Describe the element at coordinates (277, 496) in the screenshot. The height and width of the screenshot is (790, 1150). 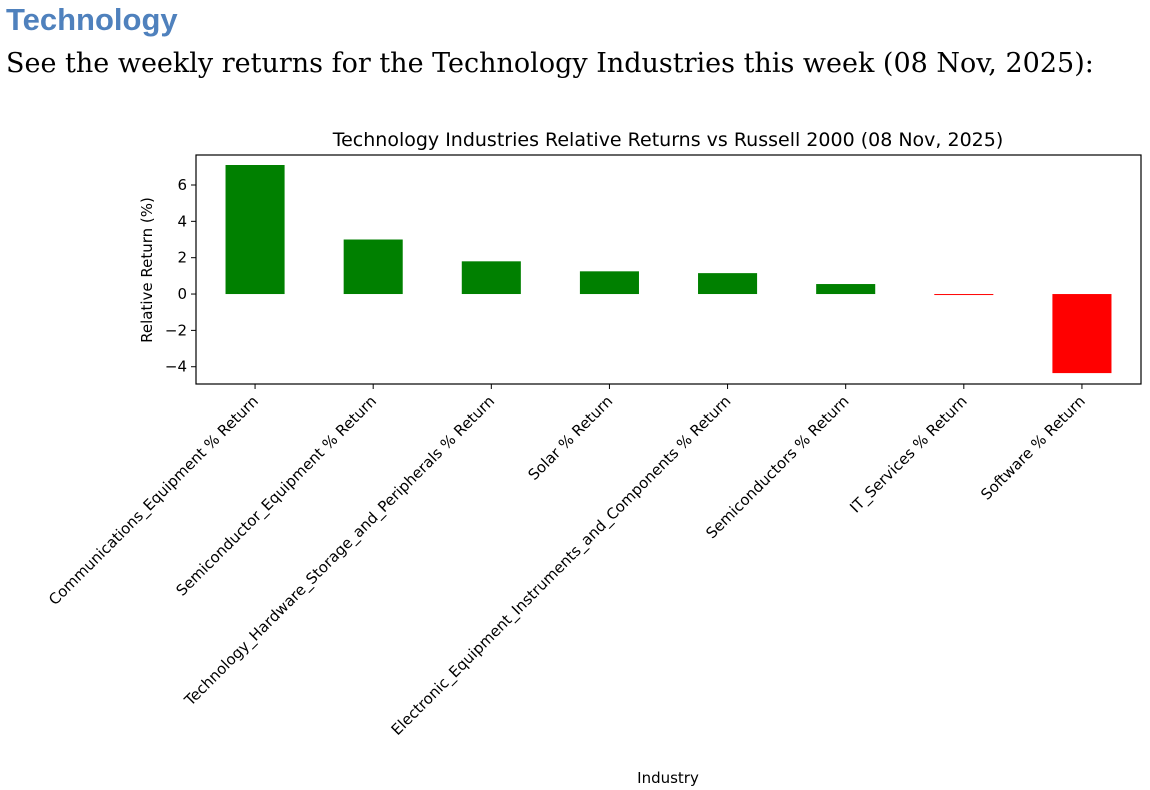
I see `x-tick-label: Semiconductor_Equipment % Return` at that location.